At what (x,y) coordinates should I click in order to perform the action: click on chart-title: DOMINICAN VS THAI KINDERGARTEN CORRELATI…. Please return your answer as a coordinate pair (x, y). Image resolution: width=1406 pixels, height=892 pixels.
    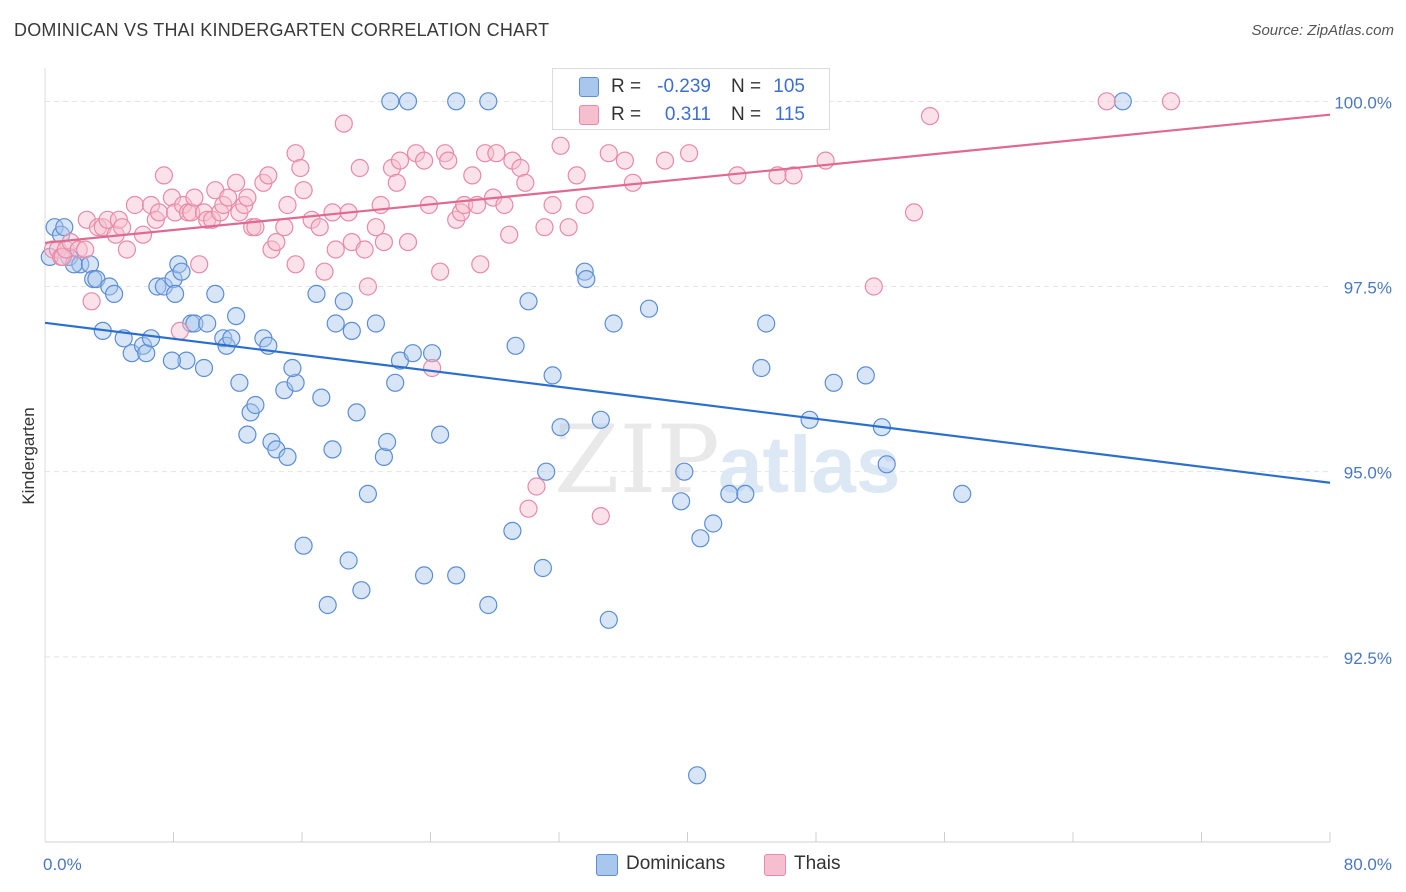
    Looking at the image, I should click on (282, 30).